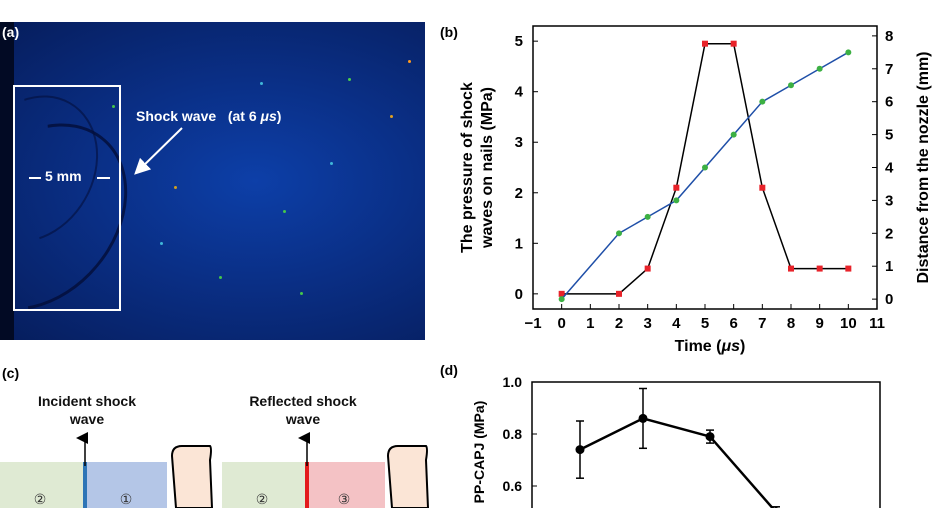 The width and height of the screenshot is (942, 508). I want to click on panel-c-label: (c), so click(11, 373).